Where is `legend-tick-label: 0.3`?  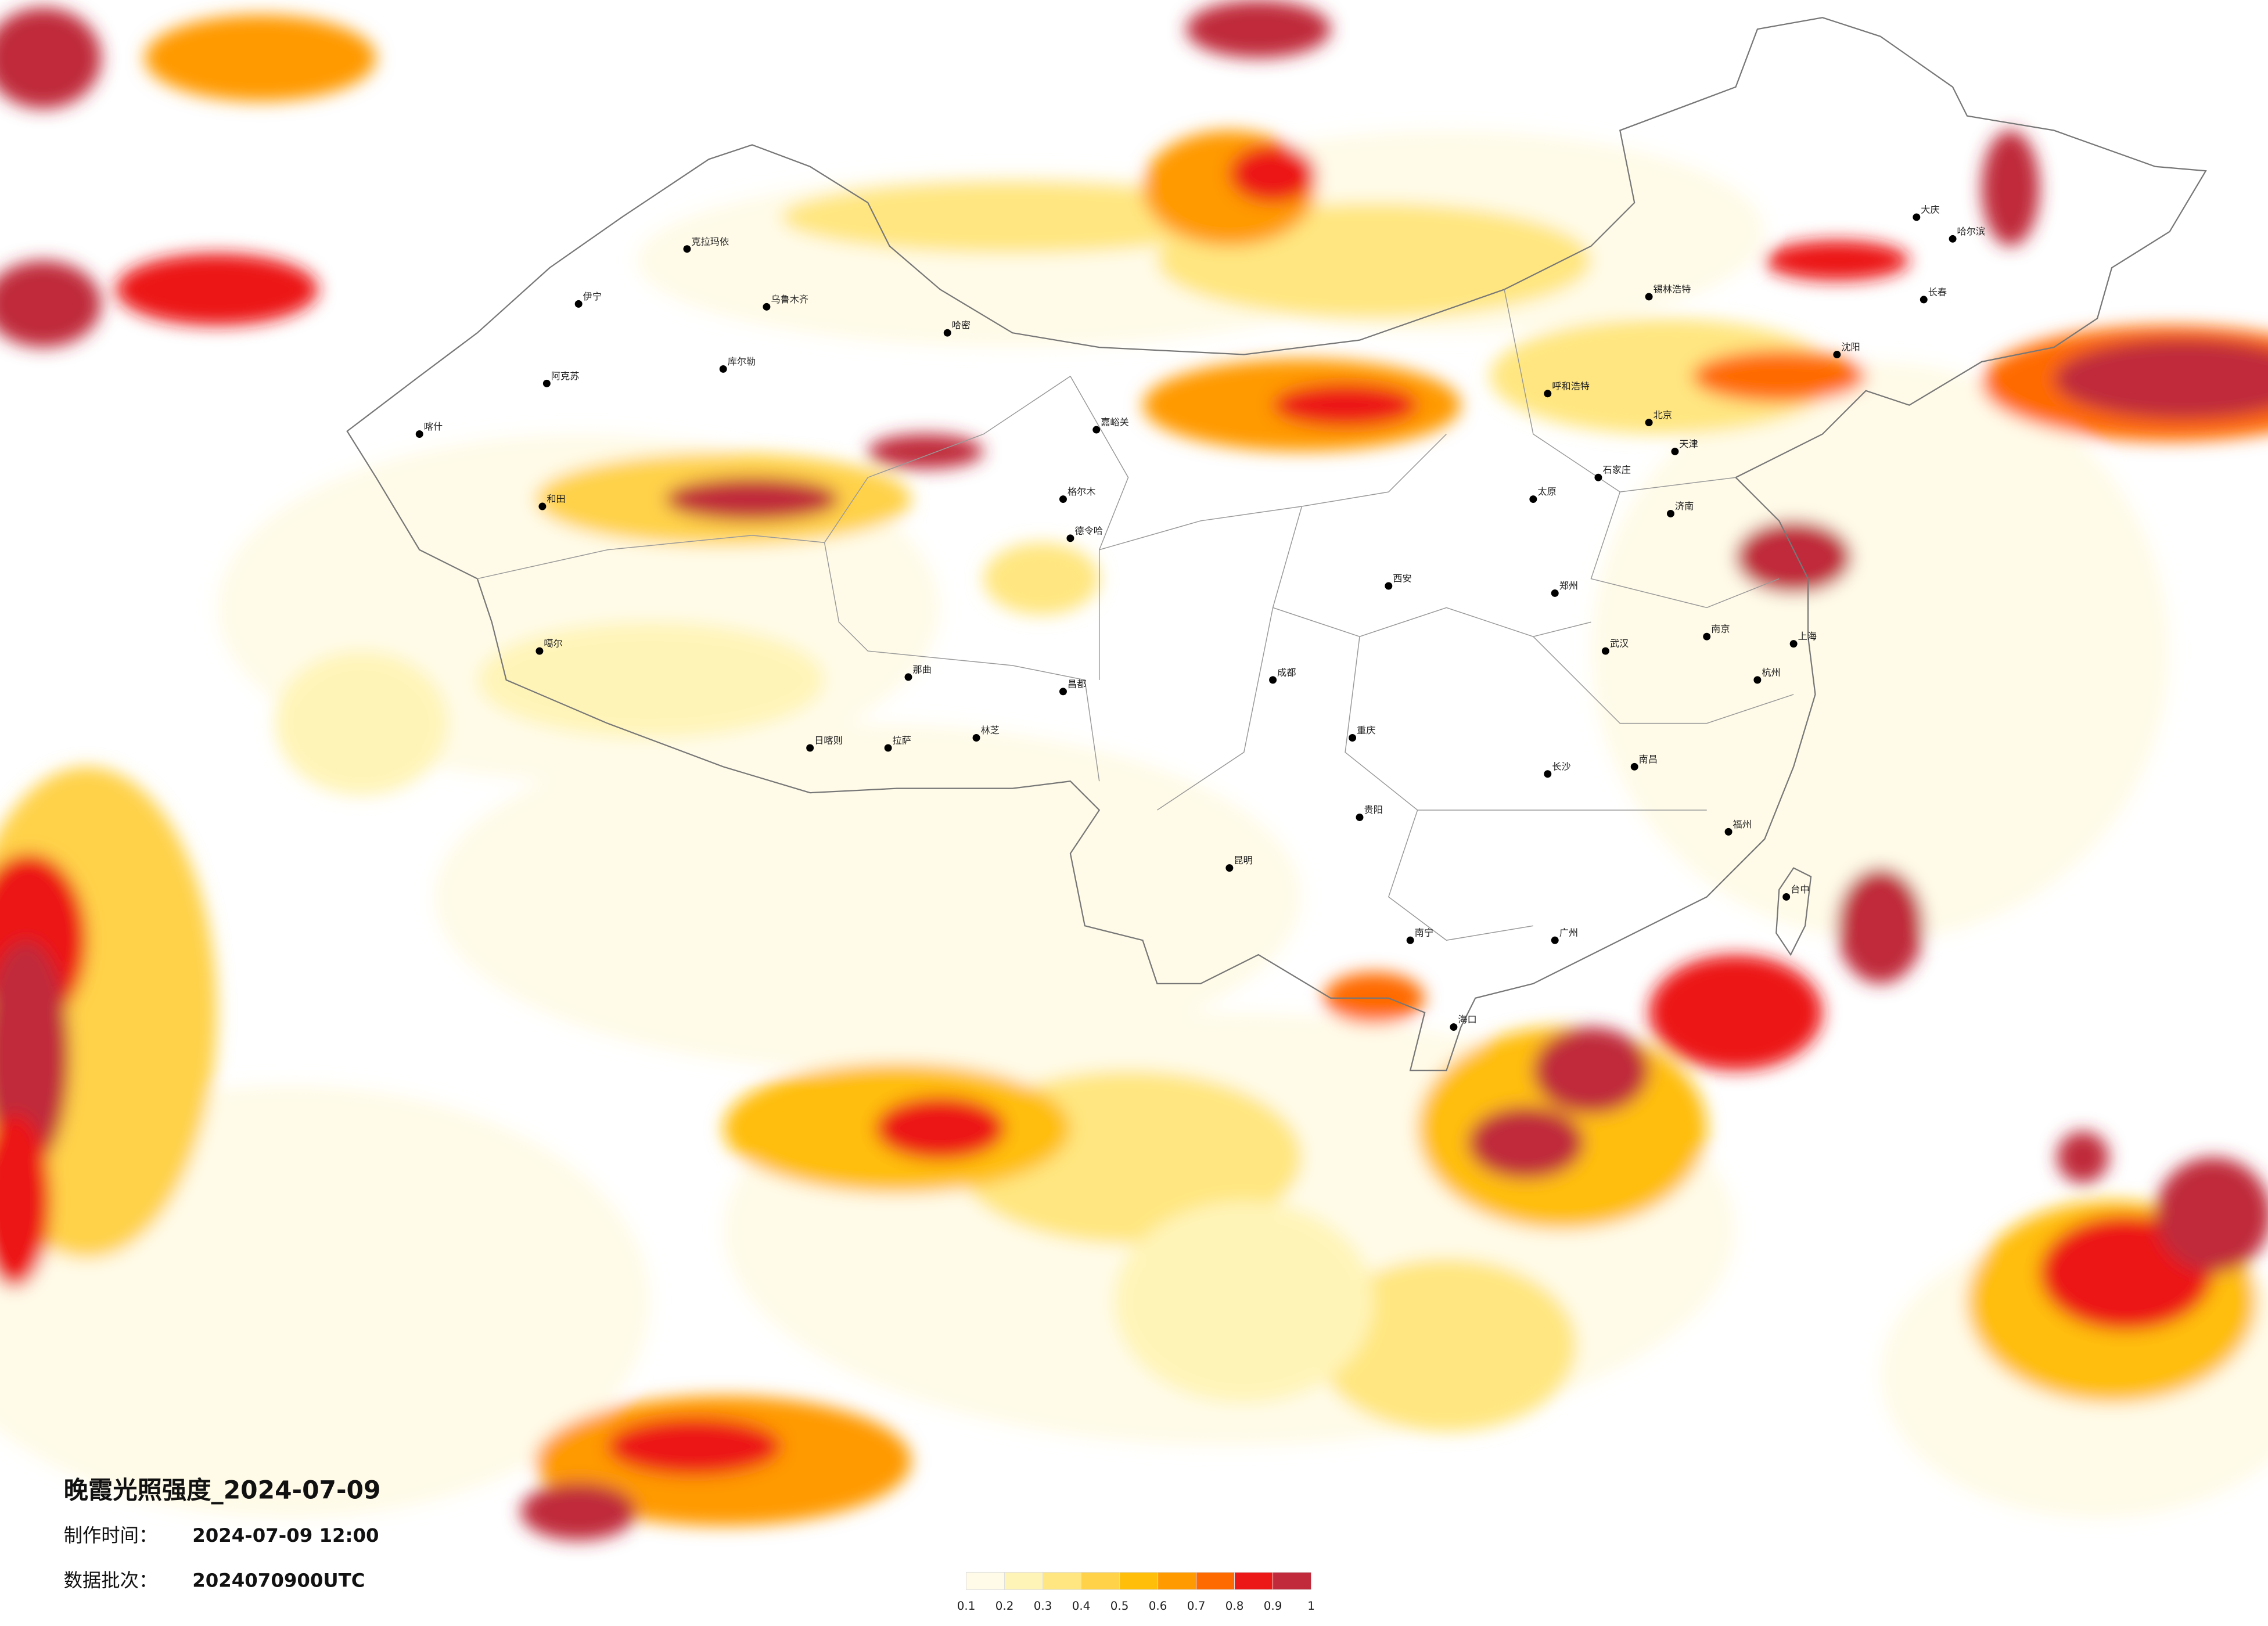
legend-tick-label: 0.3 is located at coordinates (1043, 1606).